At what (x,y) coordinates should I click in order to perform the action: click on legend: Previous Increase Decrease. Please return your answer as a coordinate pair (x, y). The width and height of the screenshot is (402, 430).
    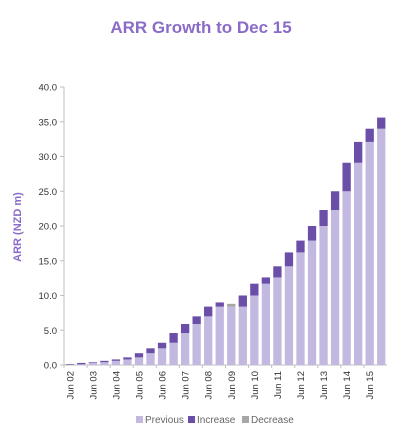
    Looking at the image, I should click on (215, 420).